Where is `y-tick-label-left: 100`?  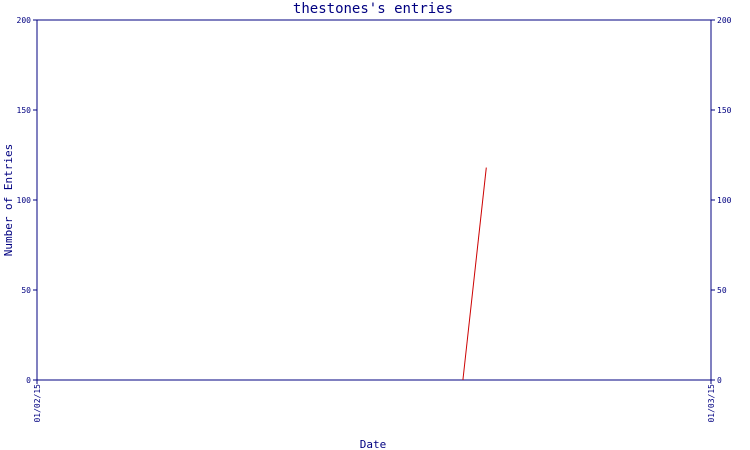 y-tick-label-left: 100 is located at coordinates (24, 200).